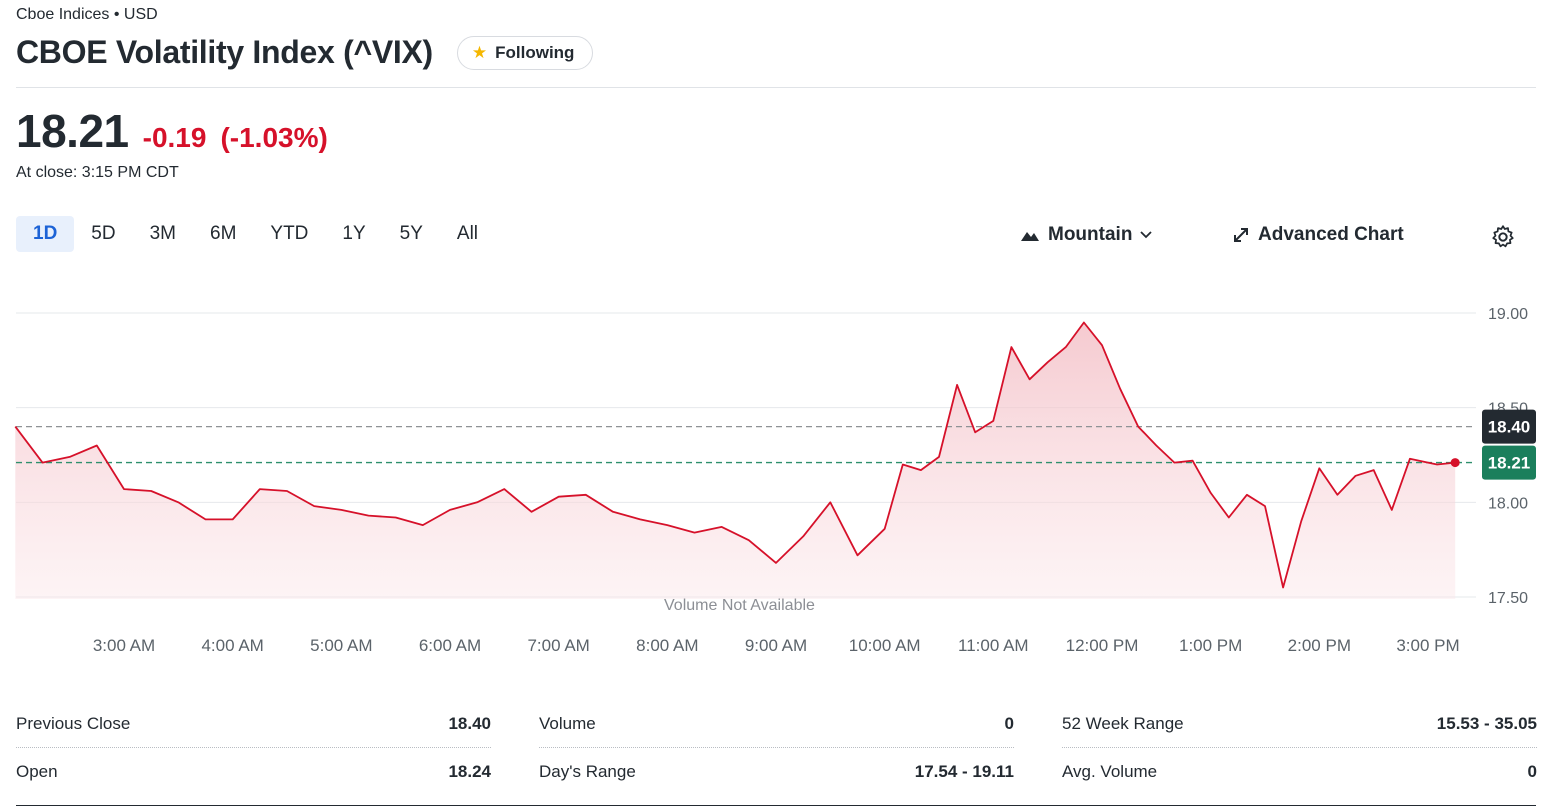 The image size is (1546, 810). I want to click on chart-type-label: Mountain, so click(1090, 234).